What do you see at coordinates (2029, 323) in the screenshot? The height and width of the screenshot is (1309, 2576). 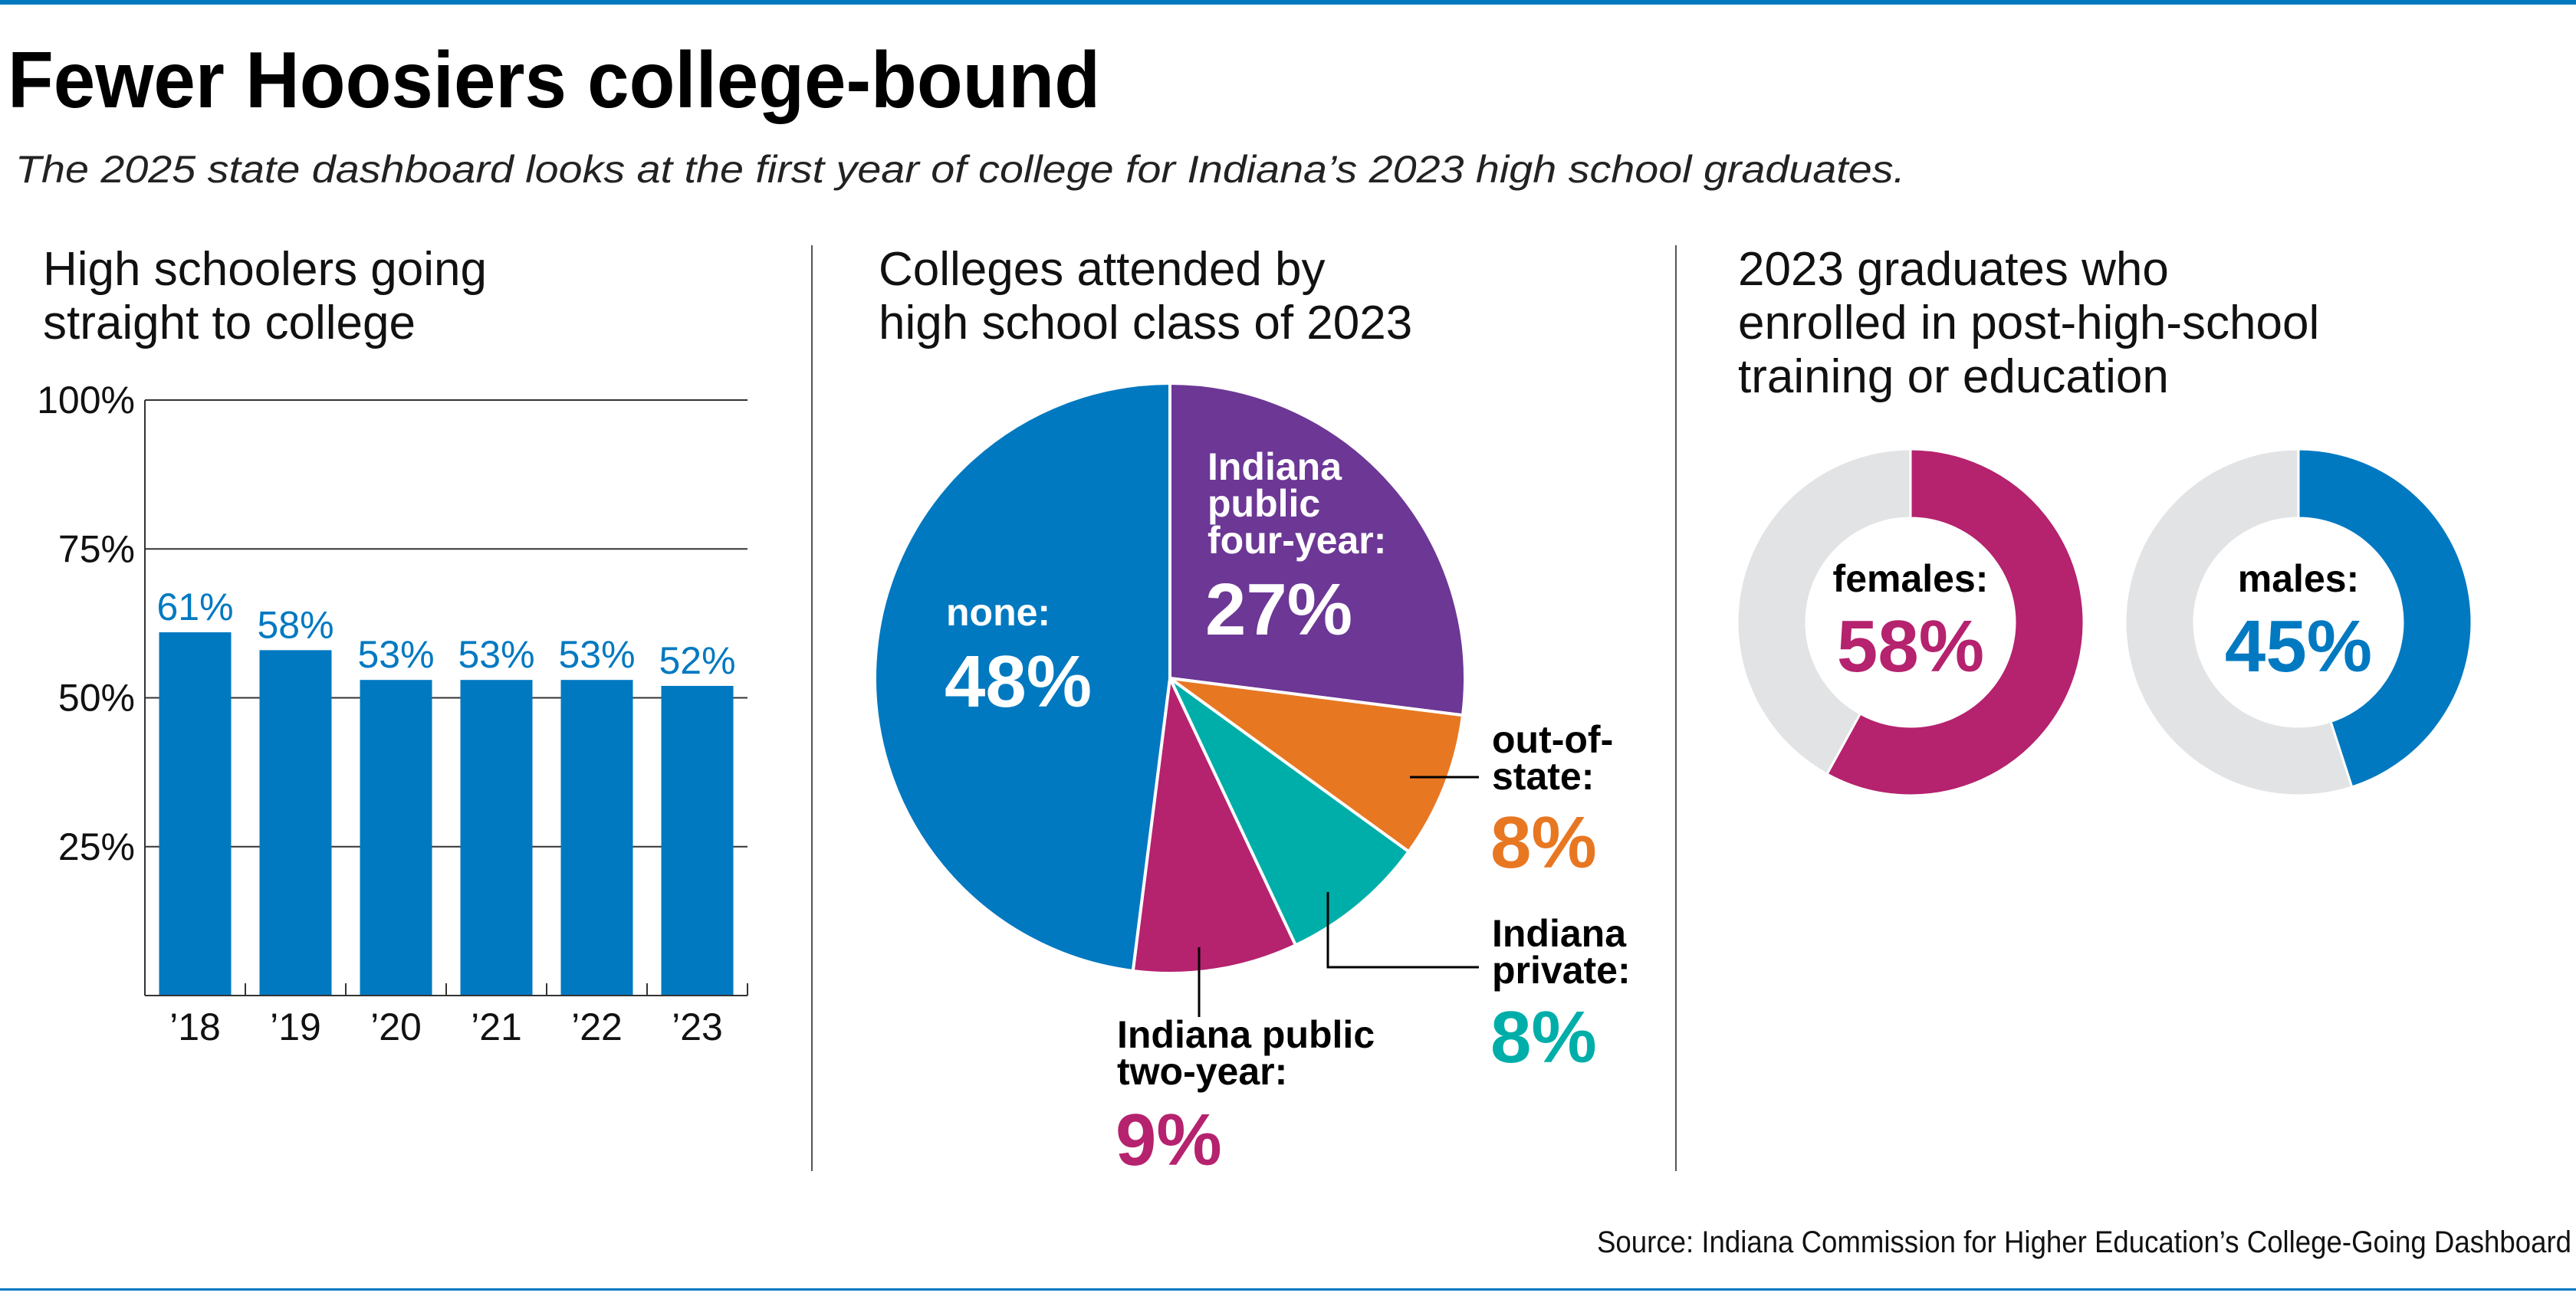 I see `donut-chart-title-line-2: enrolled in post-high-school` at bounding box center [2029, 323].